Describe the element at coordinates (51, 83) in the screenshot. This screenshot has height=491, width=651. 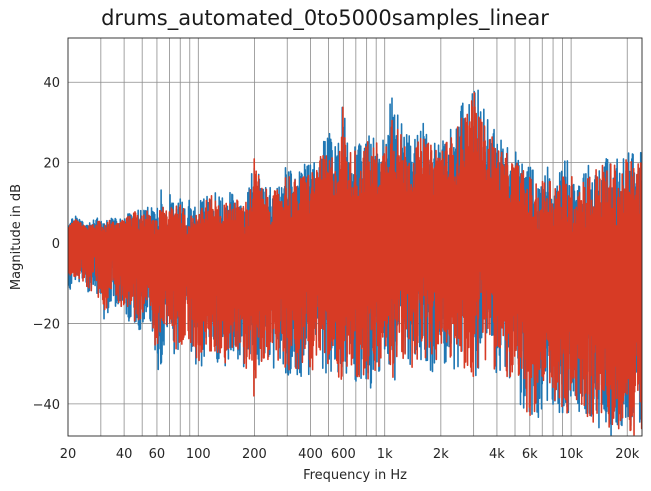
I see `y-tick-label: 40` at that location.